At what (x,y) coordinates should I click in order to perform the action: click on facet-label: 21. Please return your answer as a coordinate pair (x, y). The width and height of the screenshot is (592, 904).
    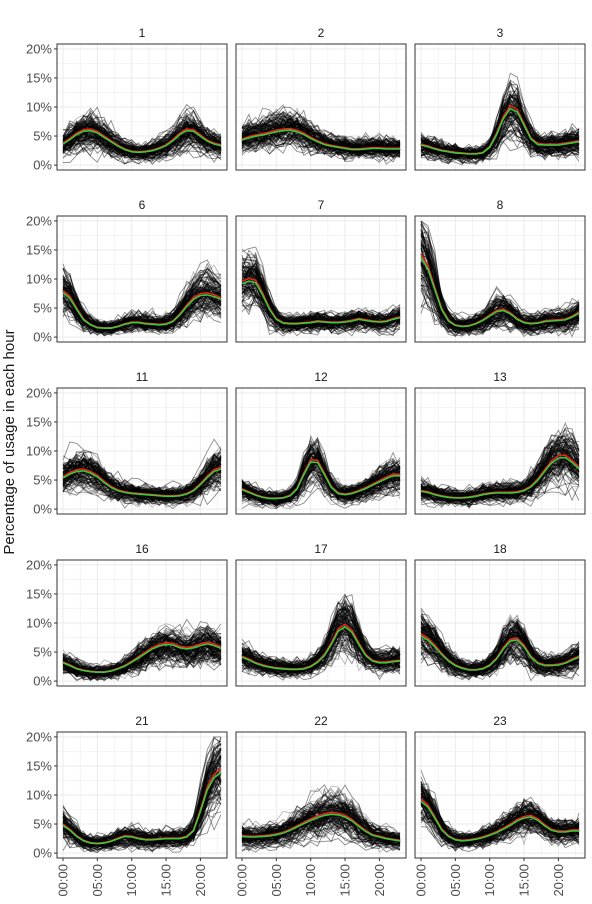
    Looking at the image, I should click on (142, 721).